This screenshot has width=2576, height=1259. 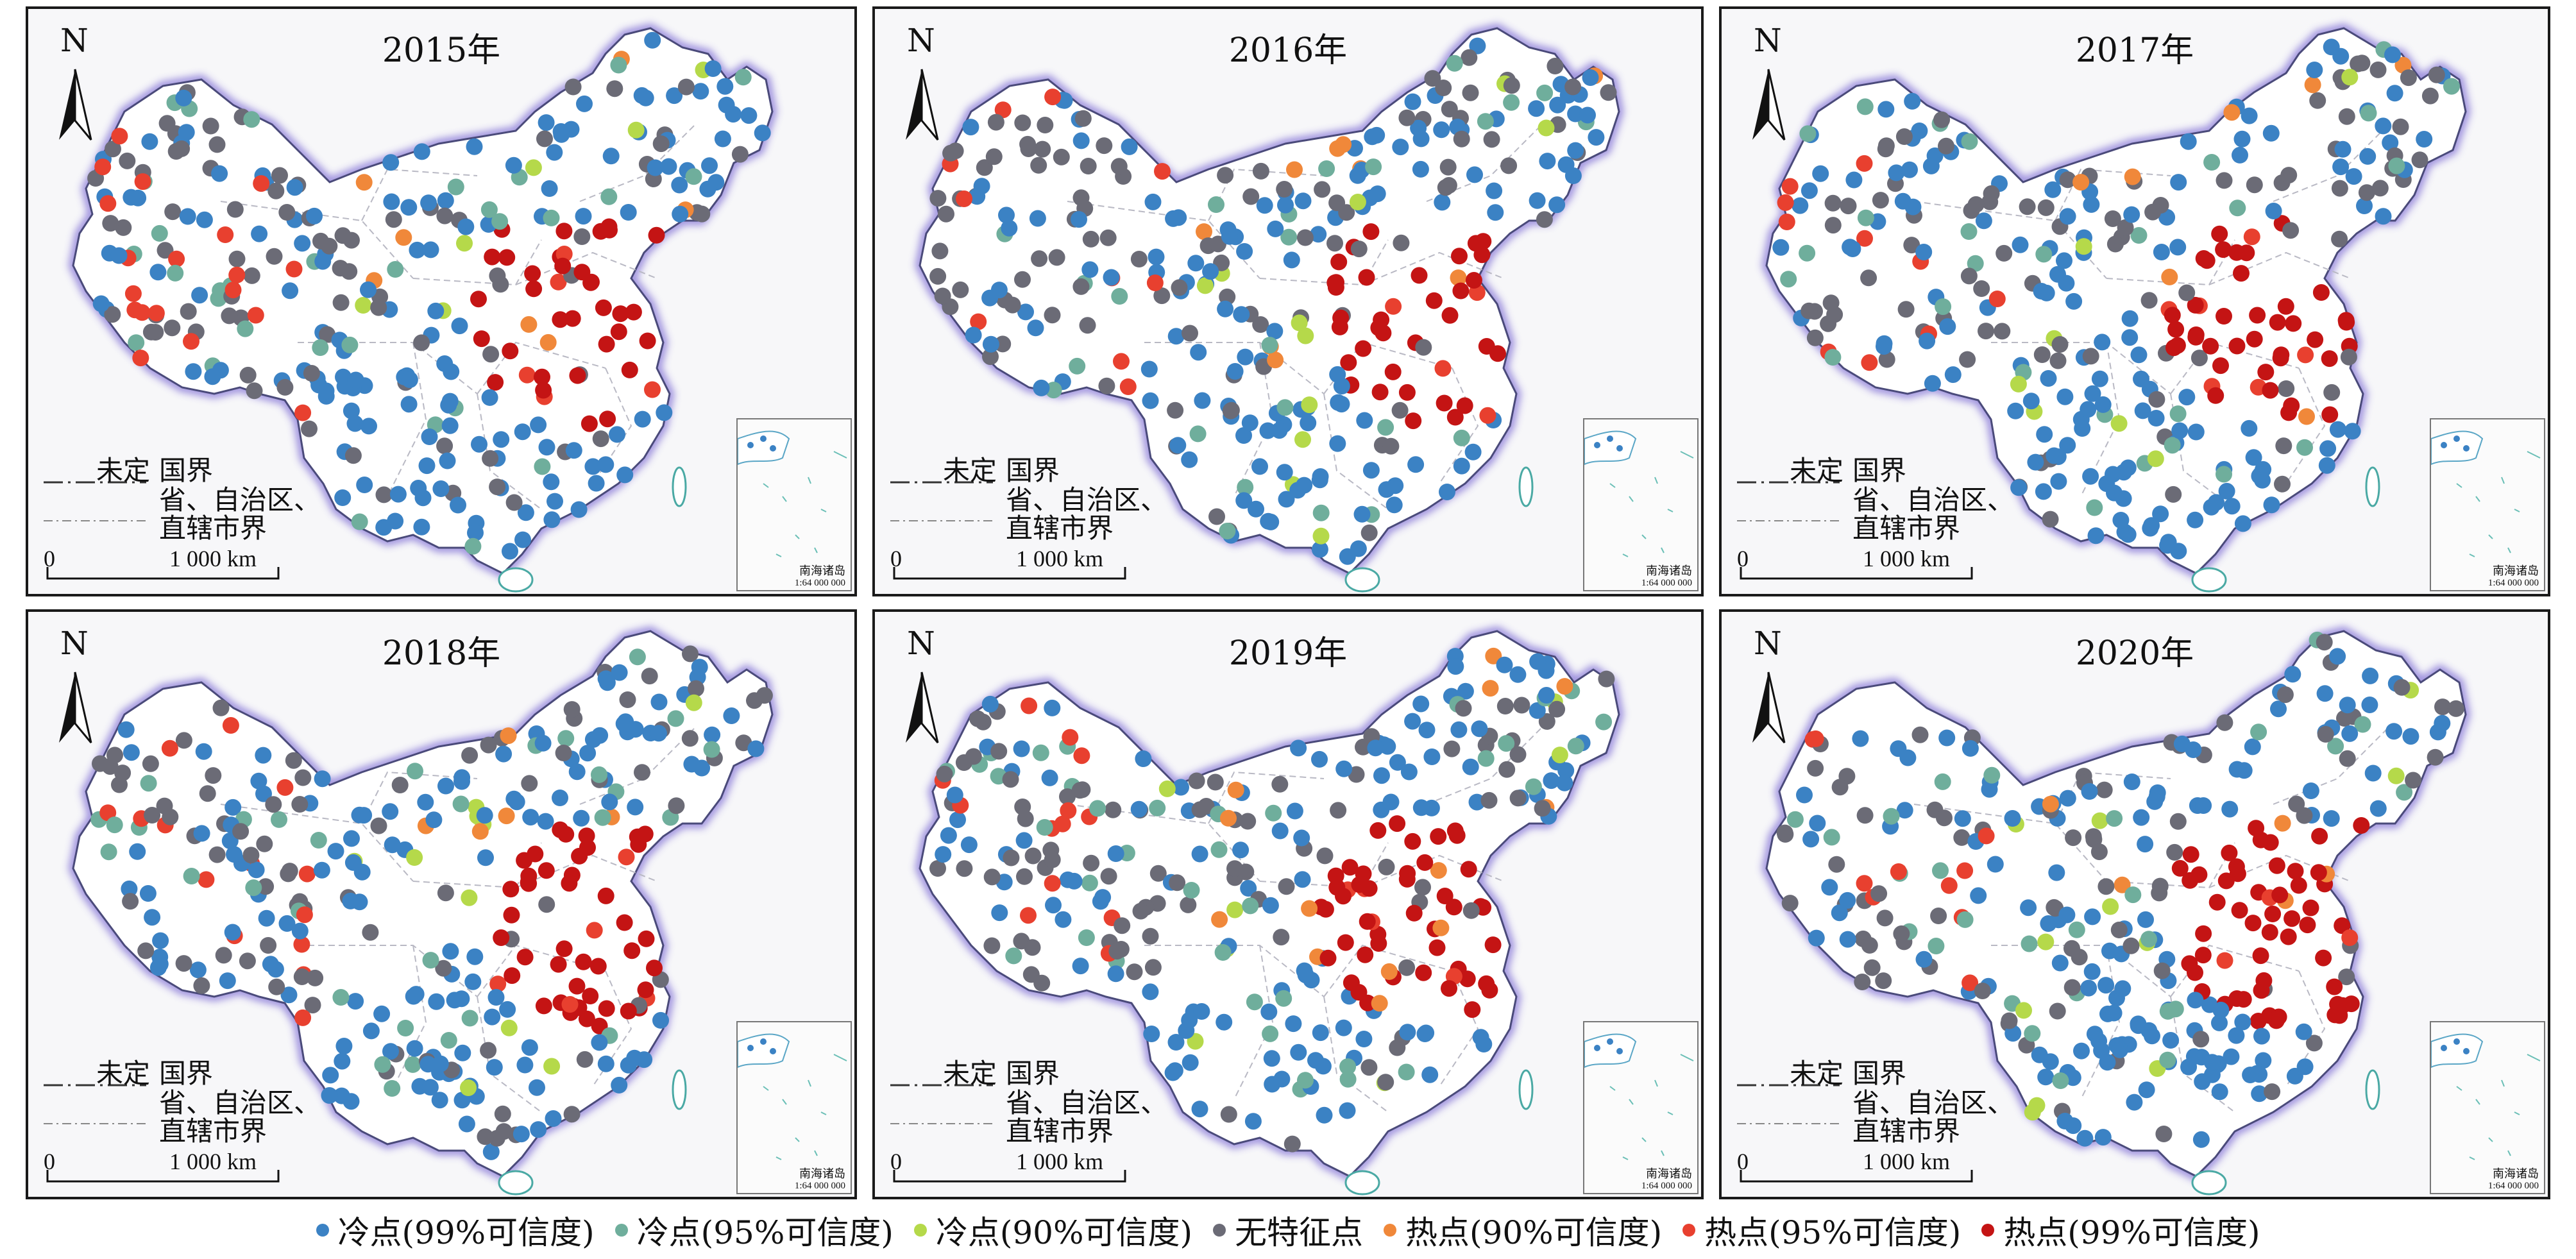 What do you see at coordinates (322, 1230) in the screenshot?
I see `legend-dot` at bounding box center [322, 1230].